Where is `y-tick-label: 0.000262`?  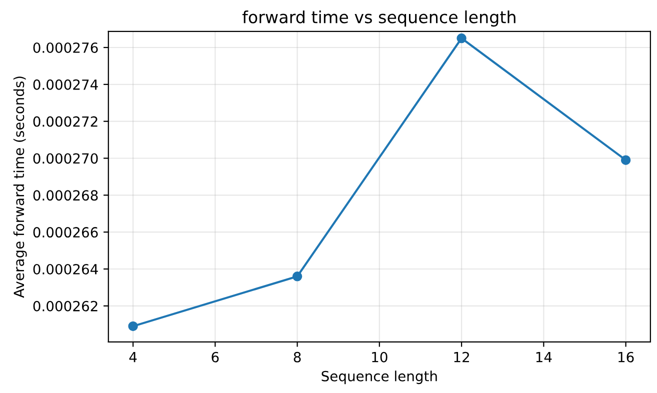
y-tick-label: 0.000262 is located at coordinates (65, 306).